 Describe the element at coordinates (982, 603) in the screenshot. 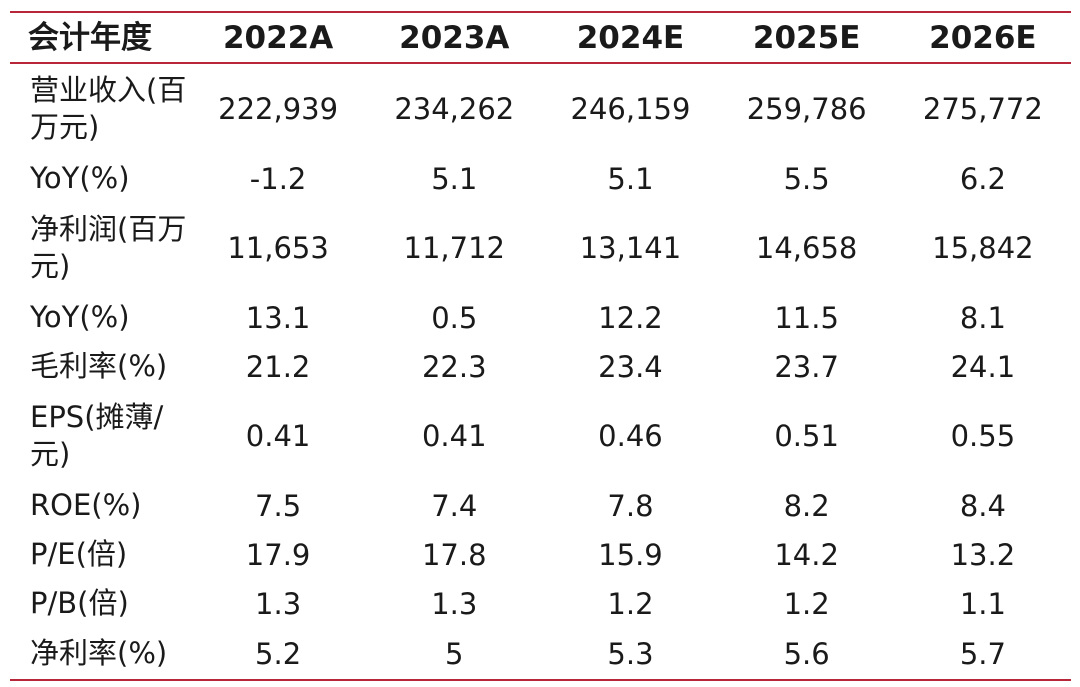

I see `cell-pb-2026e: 1.1` at that location.